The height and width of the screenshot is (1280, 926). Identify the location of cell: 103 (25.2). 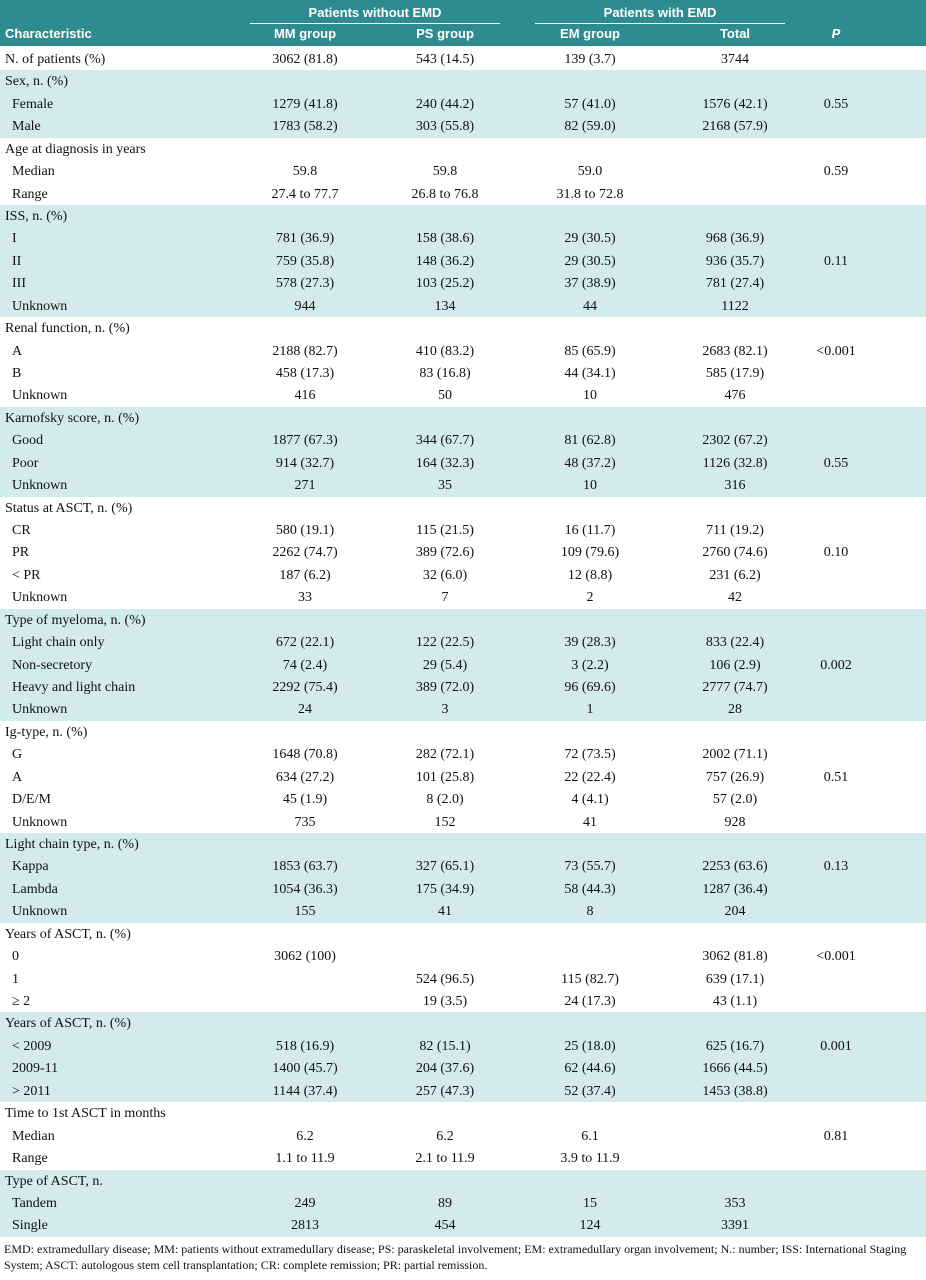
(445, 284).